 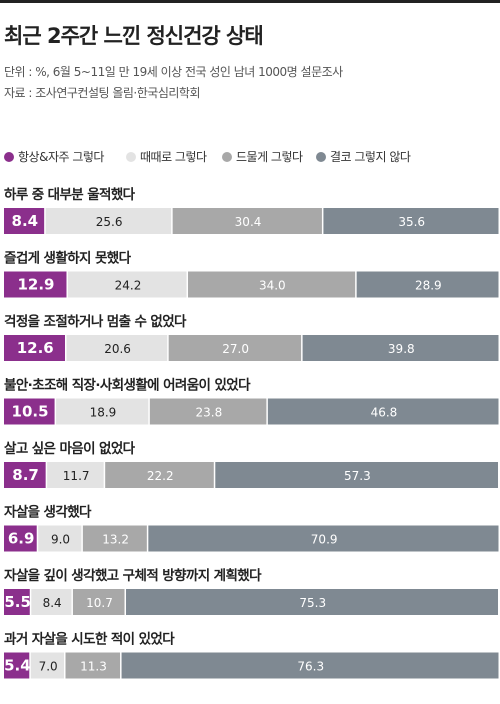 I want to click on data-label-always: 10.5, so click(x=30, y=412).